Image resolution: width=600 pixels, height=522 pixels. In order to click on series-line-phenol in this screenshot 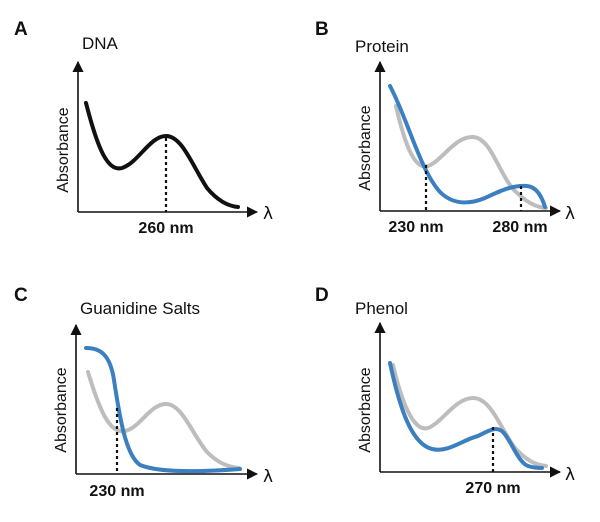, I will do `click(466, 415)`.